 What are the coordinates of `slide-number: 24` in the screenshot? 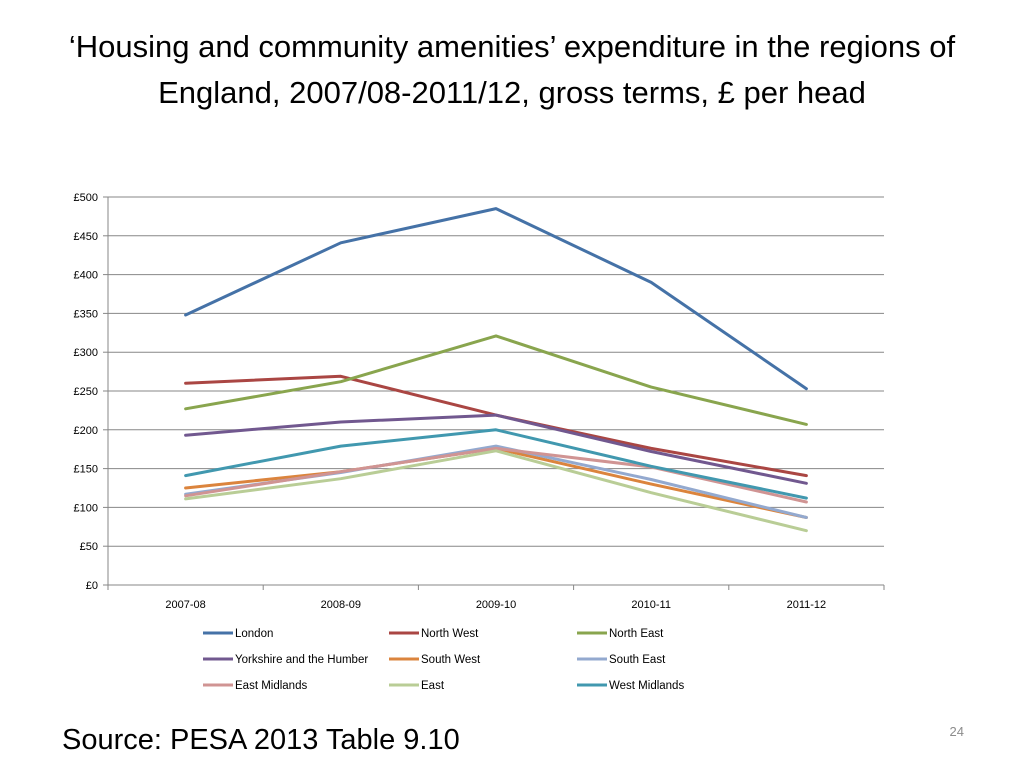 It's located at (956, 731).